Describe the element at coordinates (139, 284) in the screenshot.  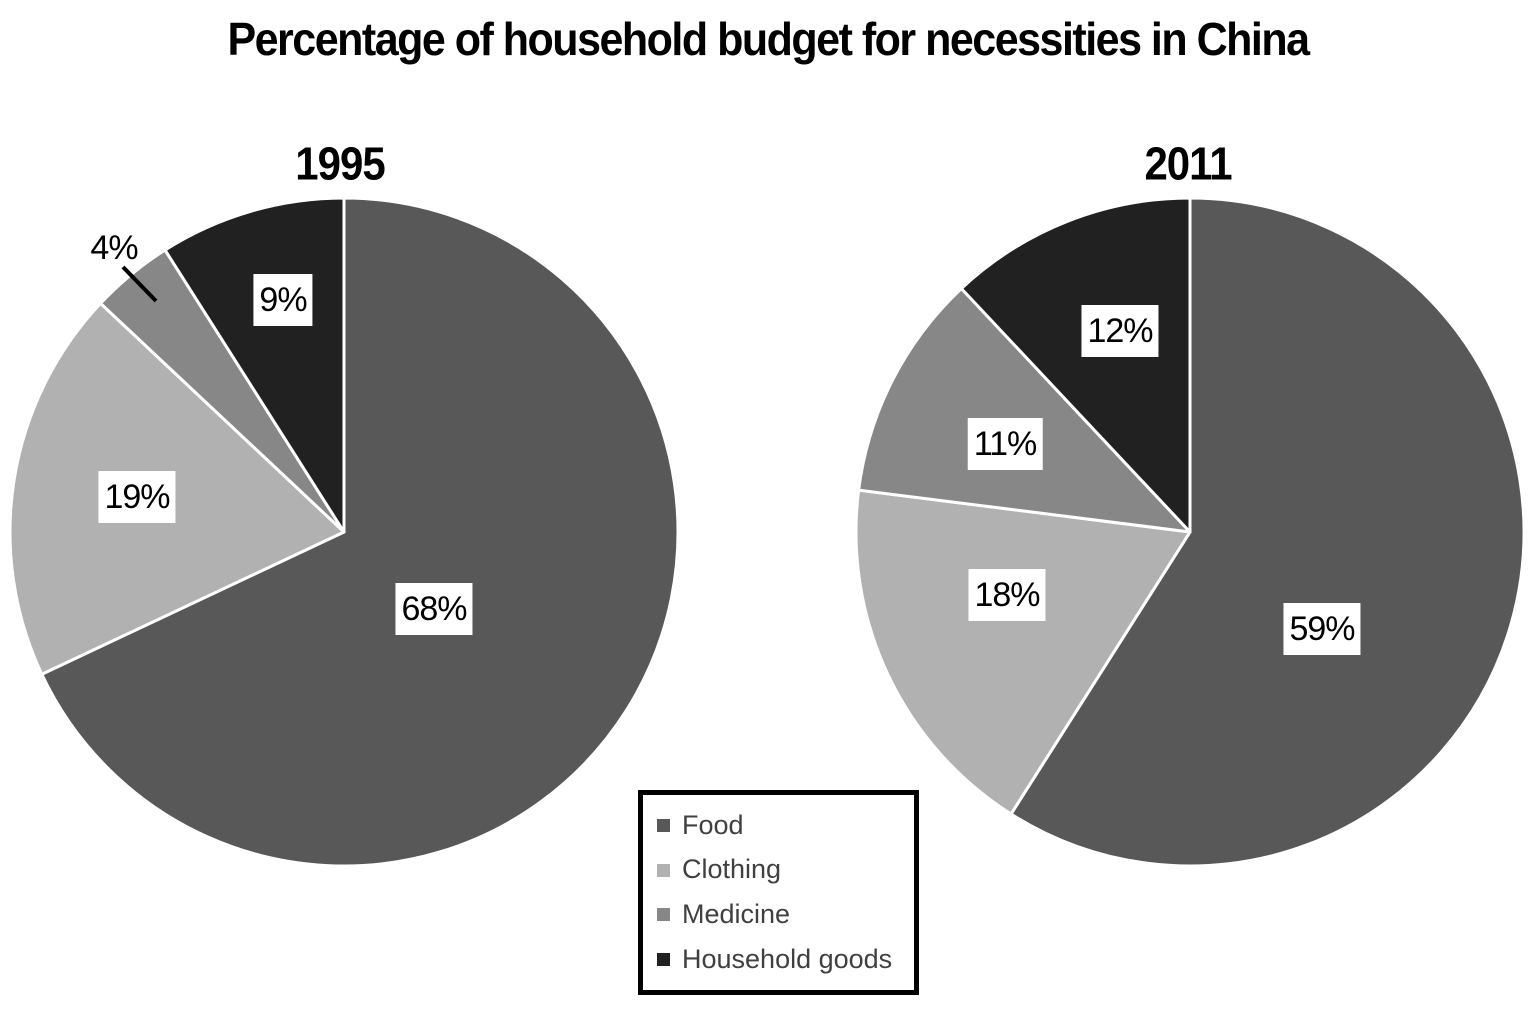
I see `pie-1995-medicine-leader-line` at that location.